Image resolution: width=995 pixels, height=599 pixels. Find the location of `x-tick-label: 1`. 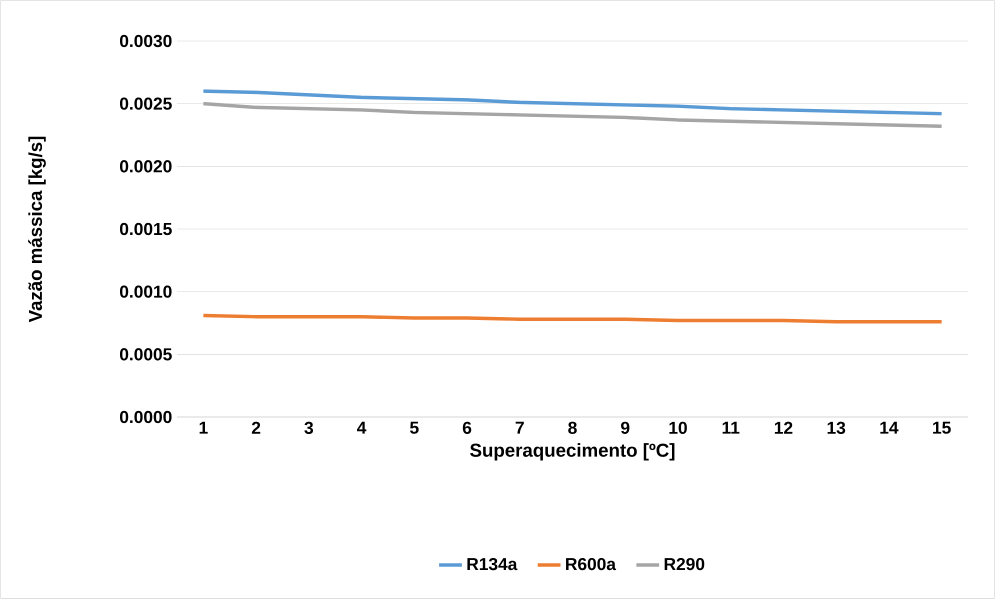

x-tick-label: 1 is located at coordinates (204, 428).